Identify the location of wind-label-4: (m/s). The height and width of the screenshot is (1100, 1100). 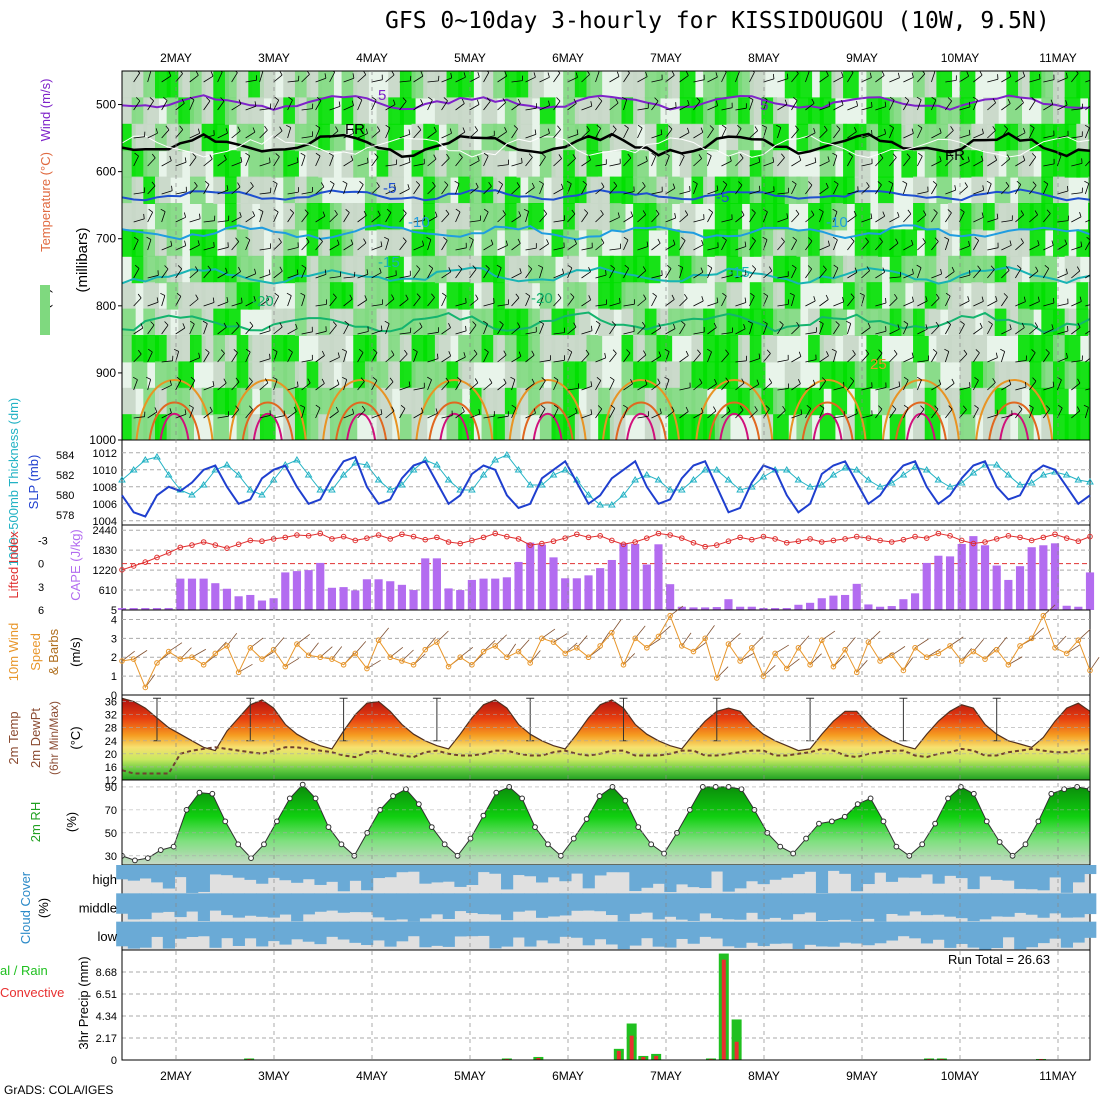
(75, 652).